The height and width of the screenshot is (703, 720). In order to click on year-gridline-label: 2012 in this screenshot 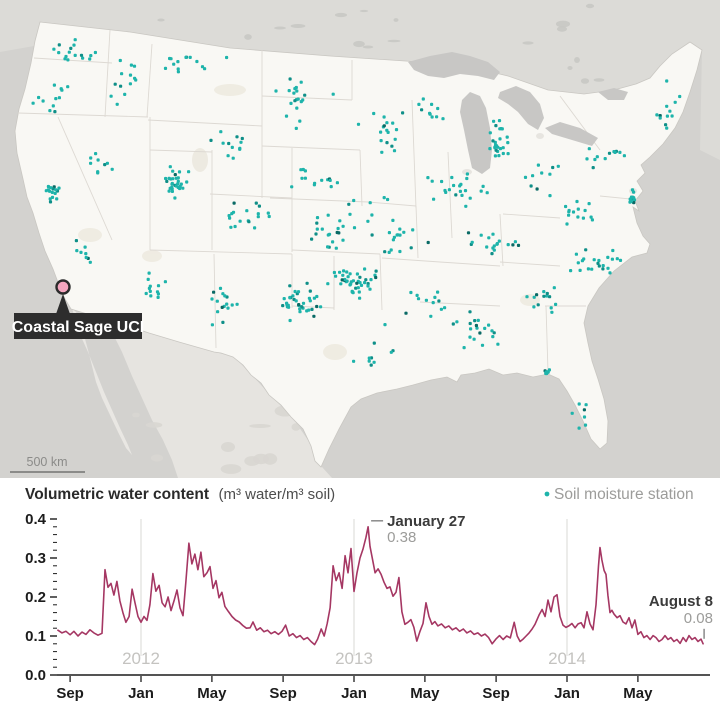, I will do `click(141, 658)`.